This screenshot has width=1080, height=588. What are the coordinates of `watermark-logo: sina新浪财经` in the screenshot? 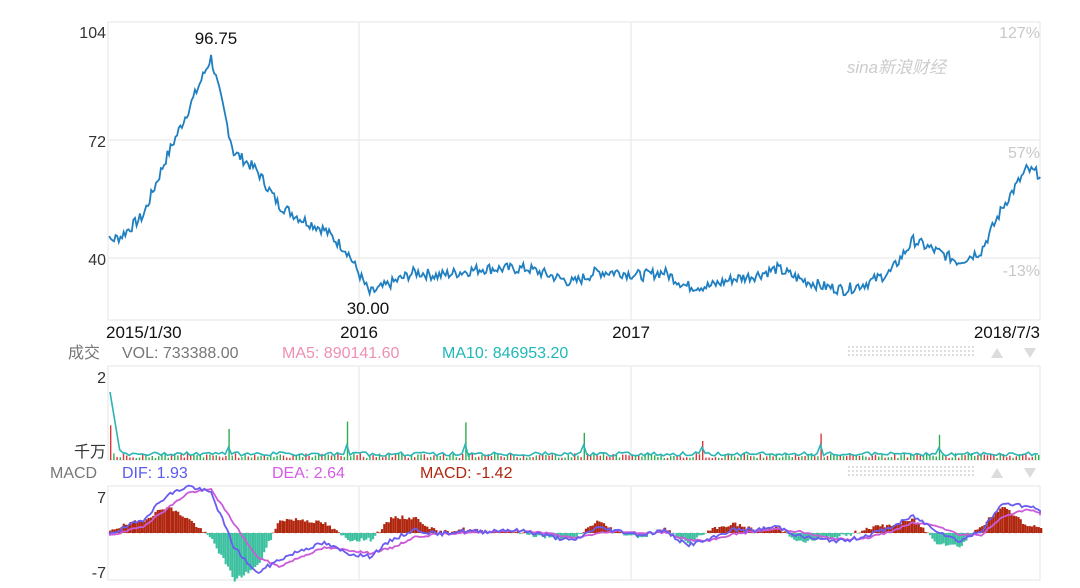 It's located at (897, 67).